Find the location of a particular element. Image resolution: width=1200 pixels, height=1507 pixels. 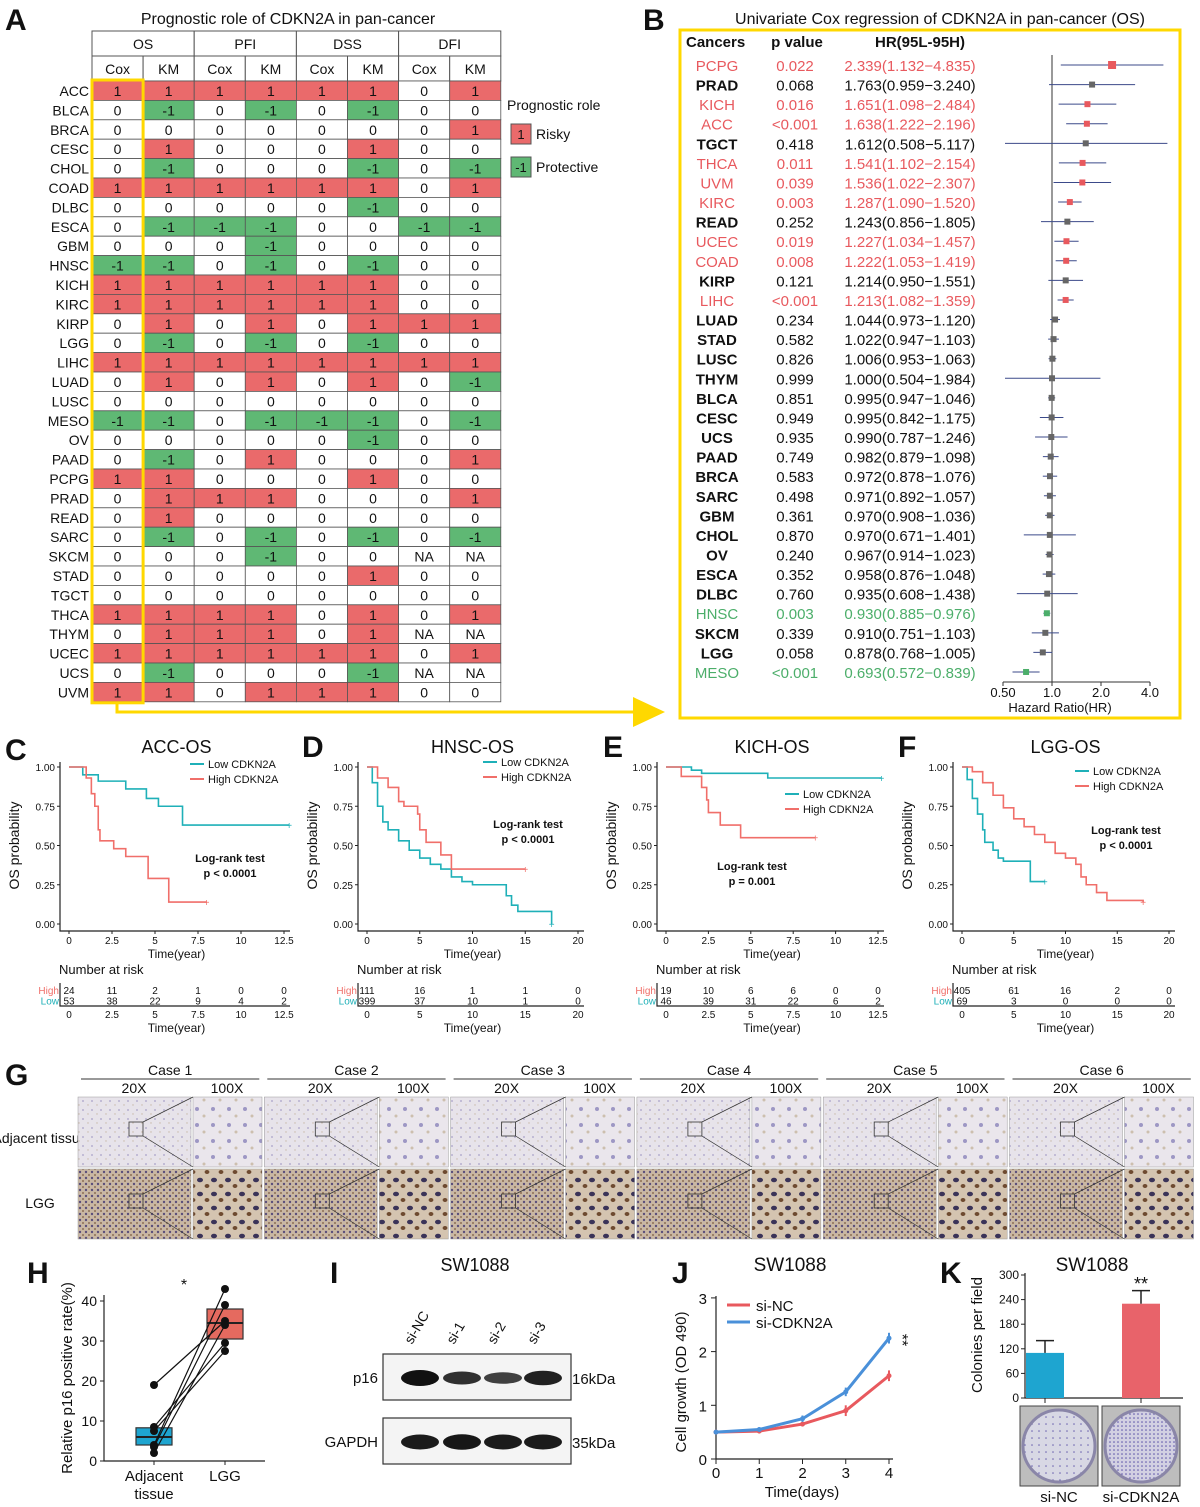

header-subcol: Cox is located at coordinates (219, 69).